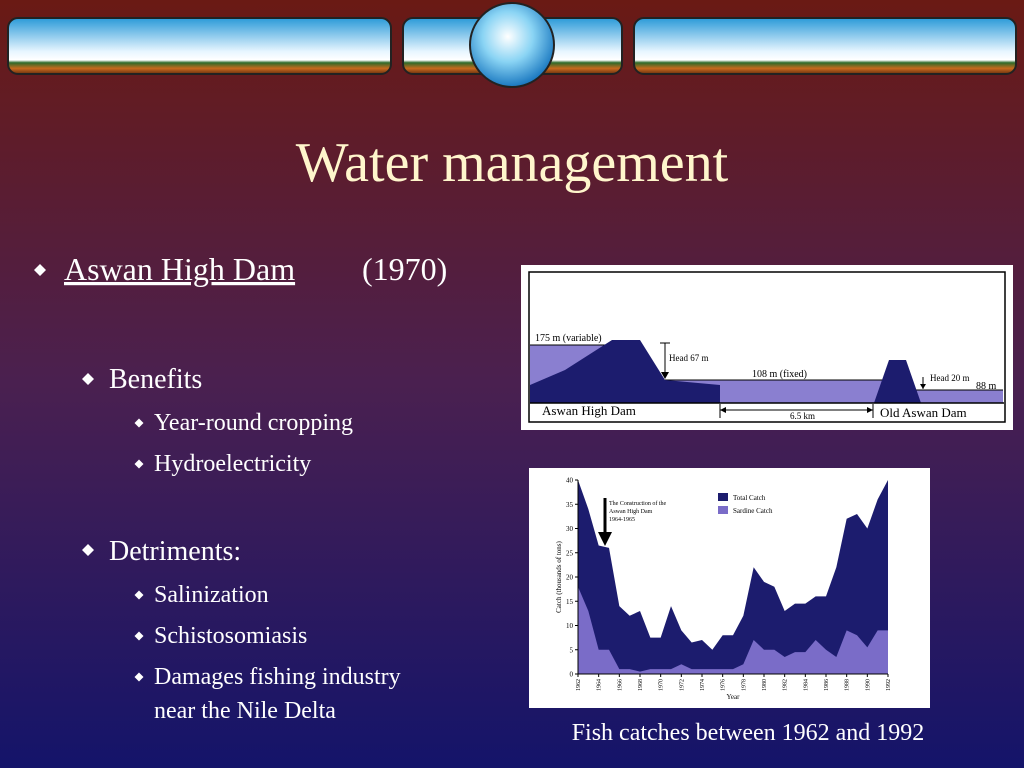 The height and width of the screenshot is (768, 1024). Describe the element at coordinates (749, 498) in the screenshot. I see `legend-label: Total Catch` at that location.